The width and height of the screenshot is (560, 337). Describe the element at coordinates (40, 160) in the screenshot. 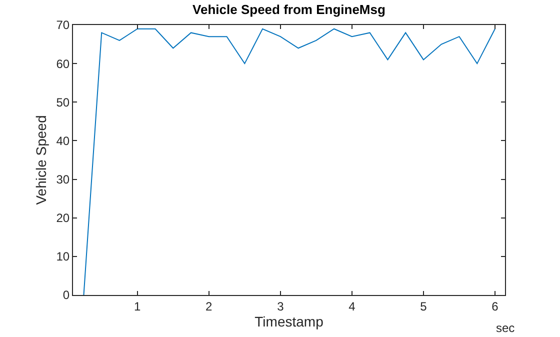

I see `y-axis-title: Vehicle Speed` at that location.